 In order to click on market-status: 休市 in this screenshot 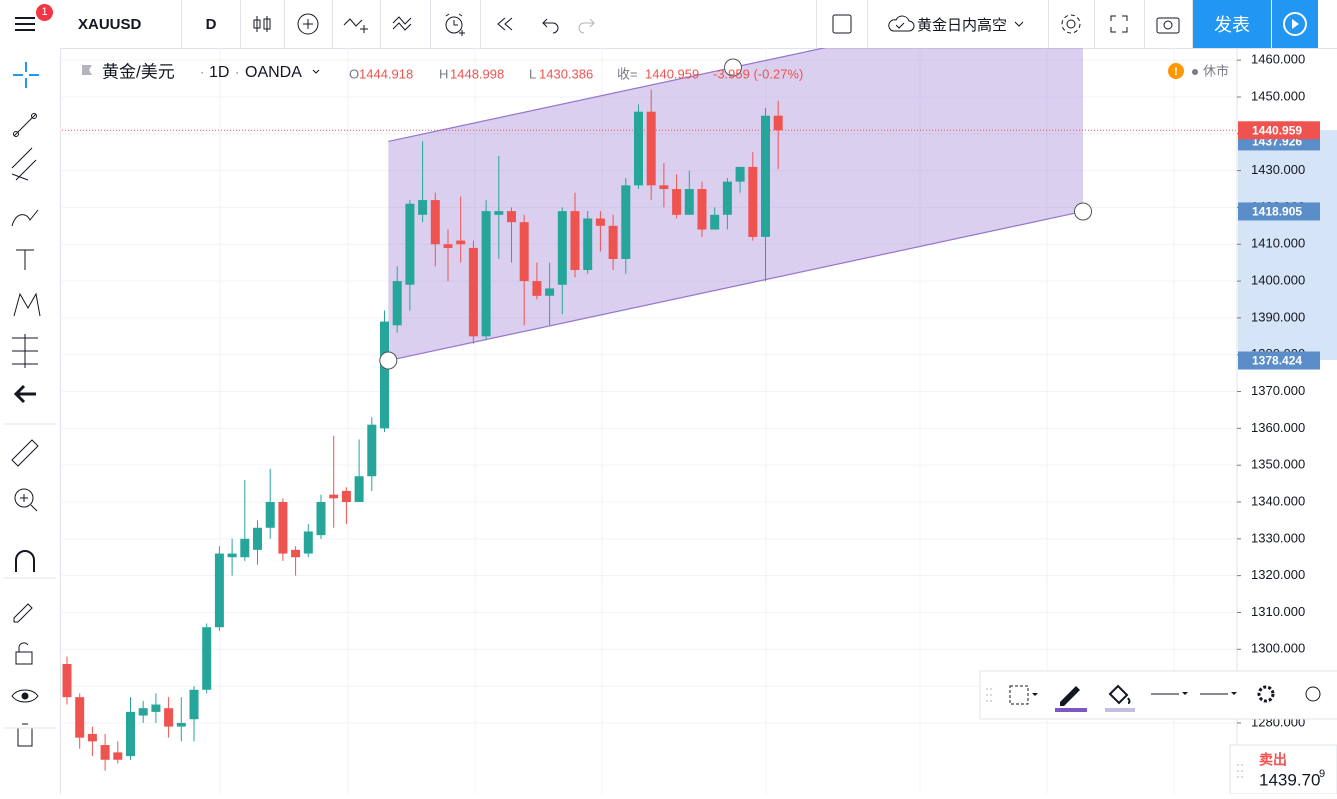, I will do `click(1216, 70)`.